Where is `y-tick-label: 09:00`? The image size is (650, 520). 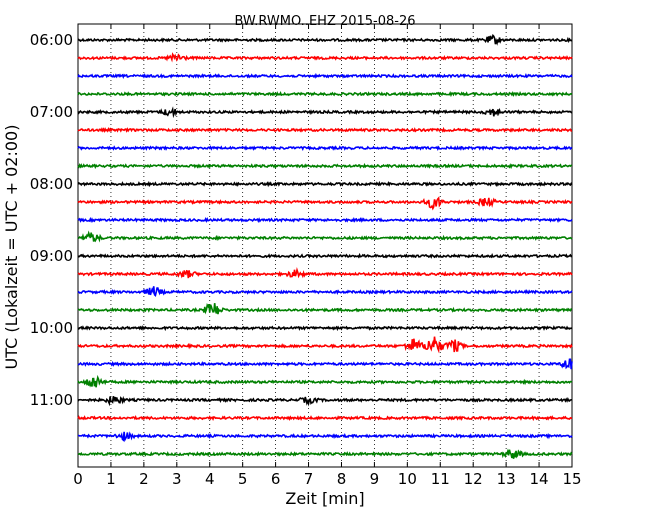 y-tick-label: 09:00 is located at coordinates (51, 256).